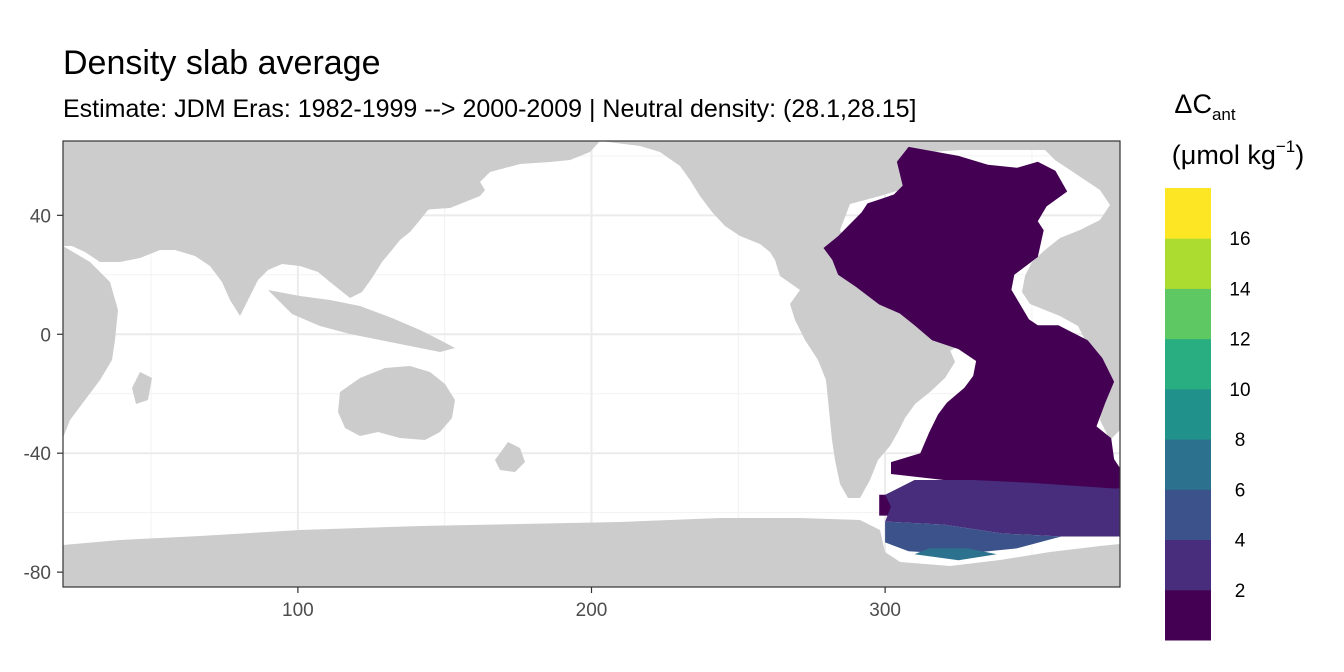  I want to click on x-tick-label: 200, so click(592, 610).